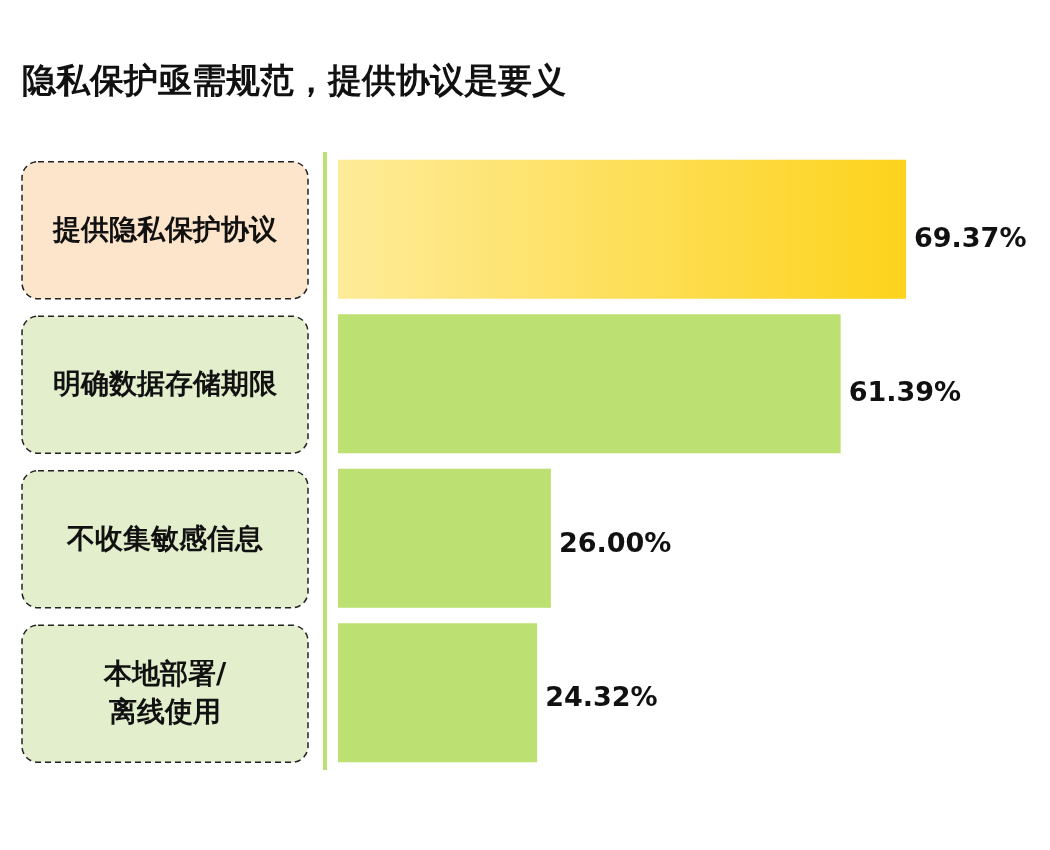 The image size is (1050, 850). Describe the element at coordinates (294, 80) in the screenshot. I see `chart-title: 隐私保护亟需规范，提供协议是要义` at that location.